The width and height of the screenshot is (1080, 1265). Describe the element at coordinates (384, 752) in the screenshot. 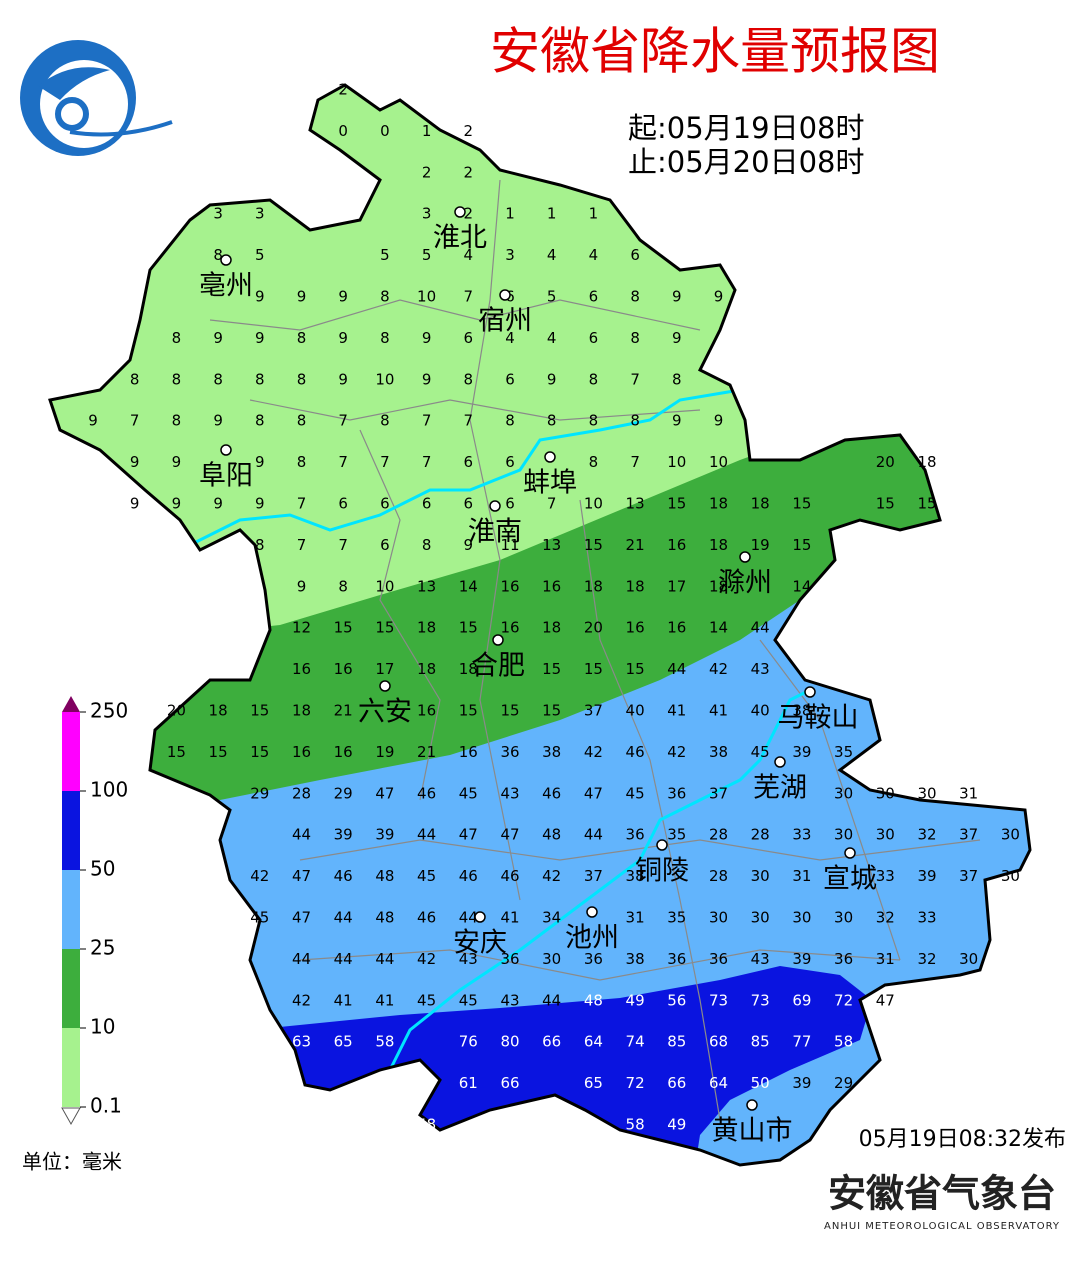

I see `grid-value: 19` at that location.